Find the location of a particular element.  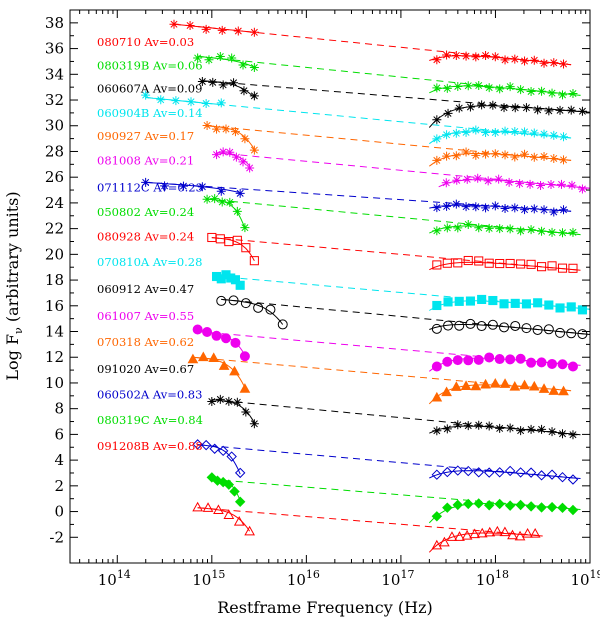

y-tick-label: 18 is located at coordinates (54, 280).